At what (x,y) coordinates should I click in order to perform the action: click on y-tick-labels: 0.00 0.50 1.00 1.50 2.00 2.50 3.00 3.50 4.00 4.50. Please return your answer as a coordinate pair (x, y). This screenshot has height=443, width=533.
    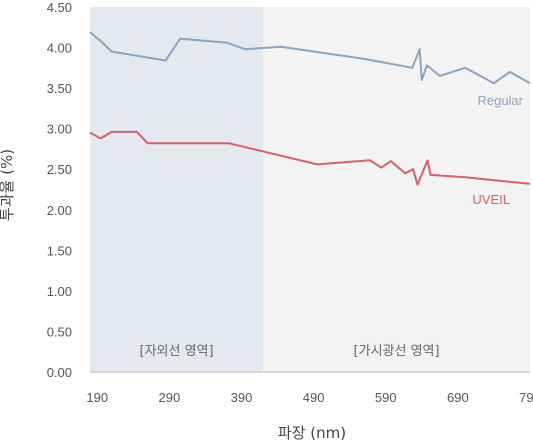
    Looking at the image, I should click on (59, 190).